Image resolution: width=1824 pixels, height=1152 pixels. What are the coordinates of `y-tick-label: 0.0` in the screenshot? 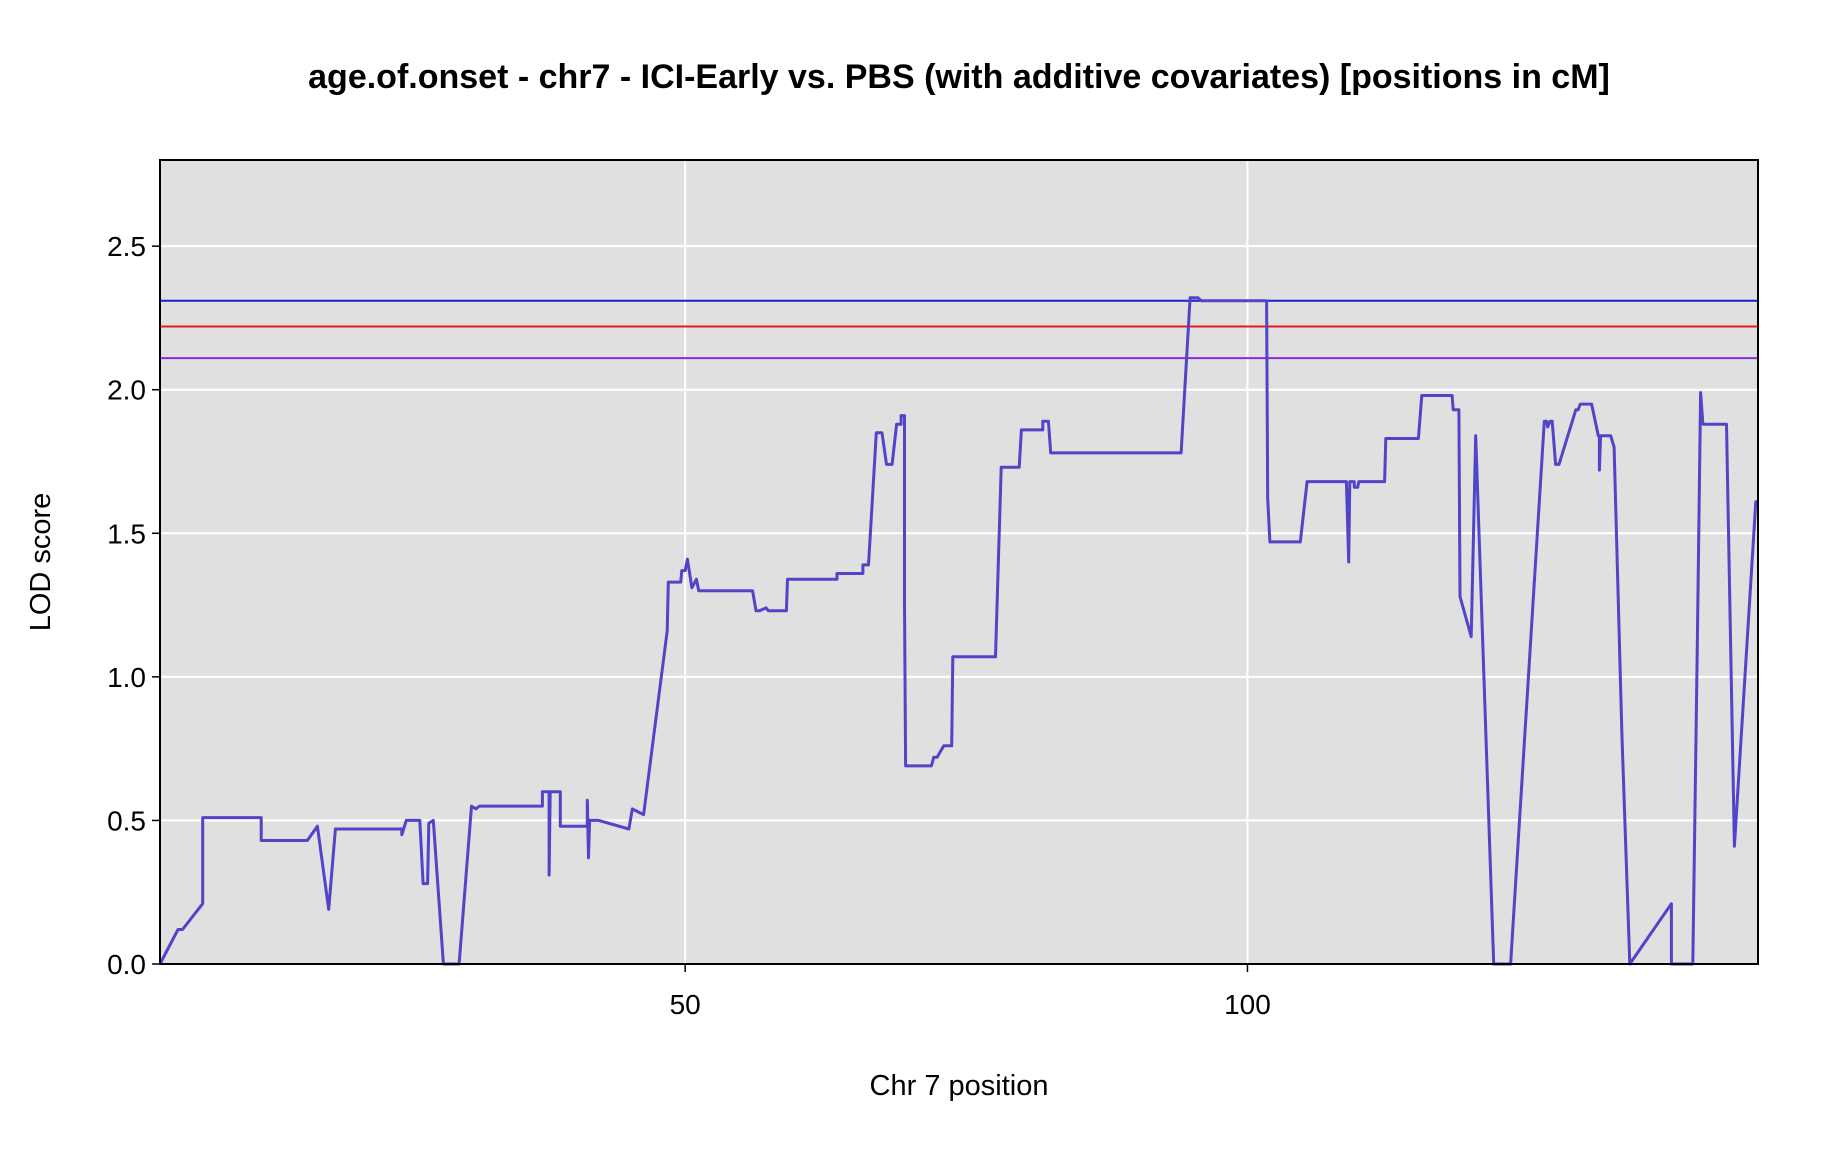 It's located at (126, 964).